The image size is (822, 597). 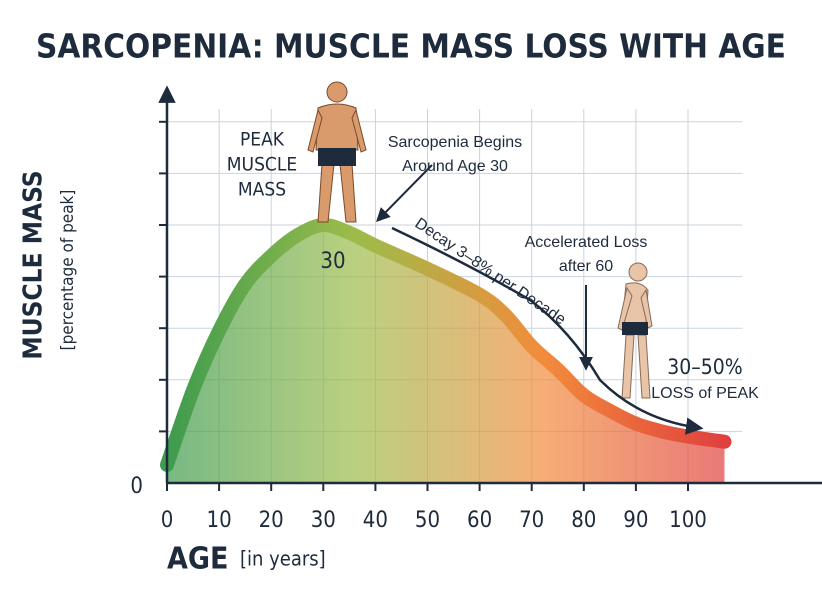 I want to click on x-axis-label: AGE, so click(x=197, y=559).